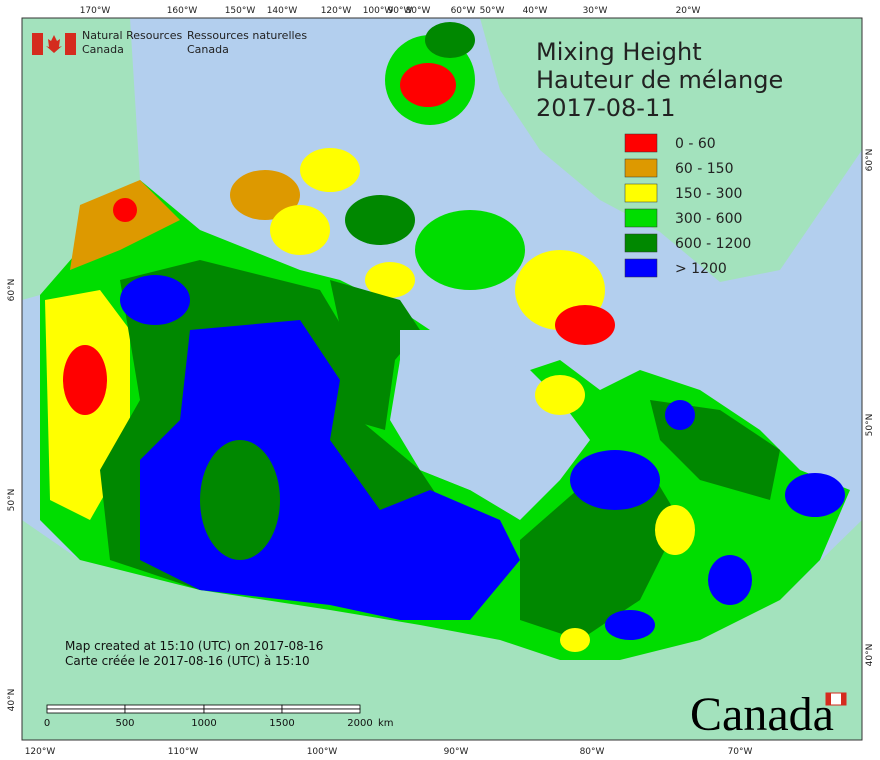 Image resolution: width=880 pixels, height=760 pixels. I want to click on agency-name: Natural Resources, so click(132, 35).